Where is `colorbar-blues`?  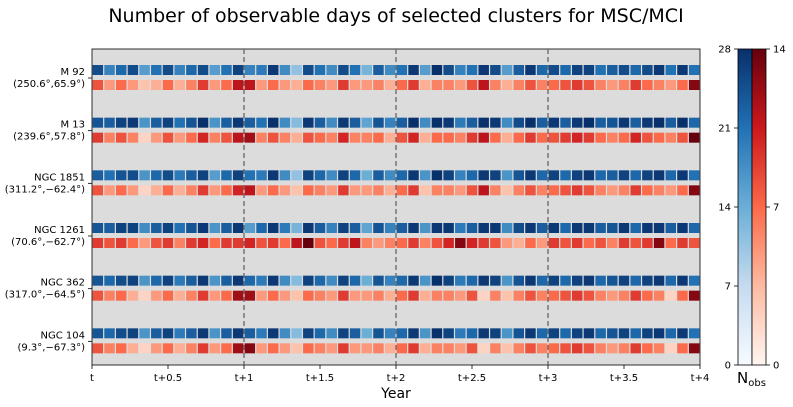 colorbar-blues is located at coordinates (745, 207).